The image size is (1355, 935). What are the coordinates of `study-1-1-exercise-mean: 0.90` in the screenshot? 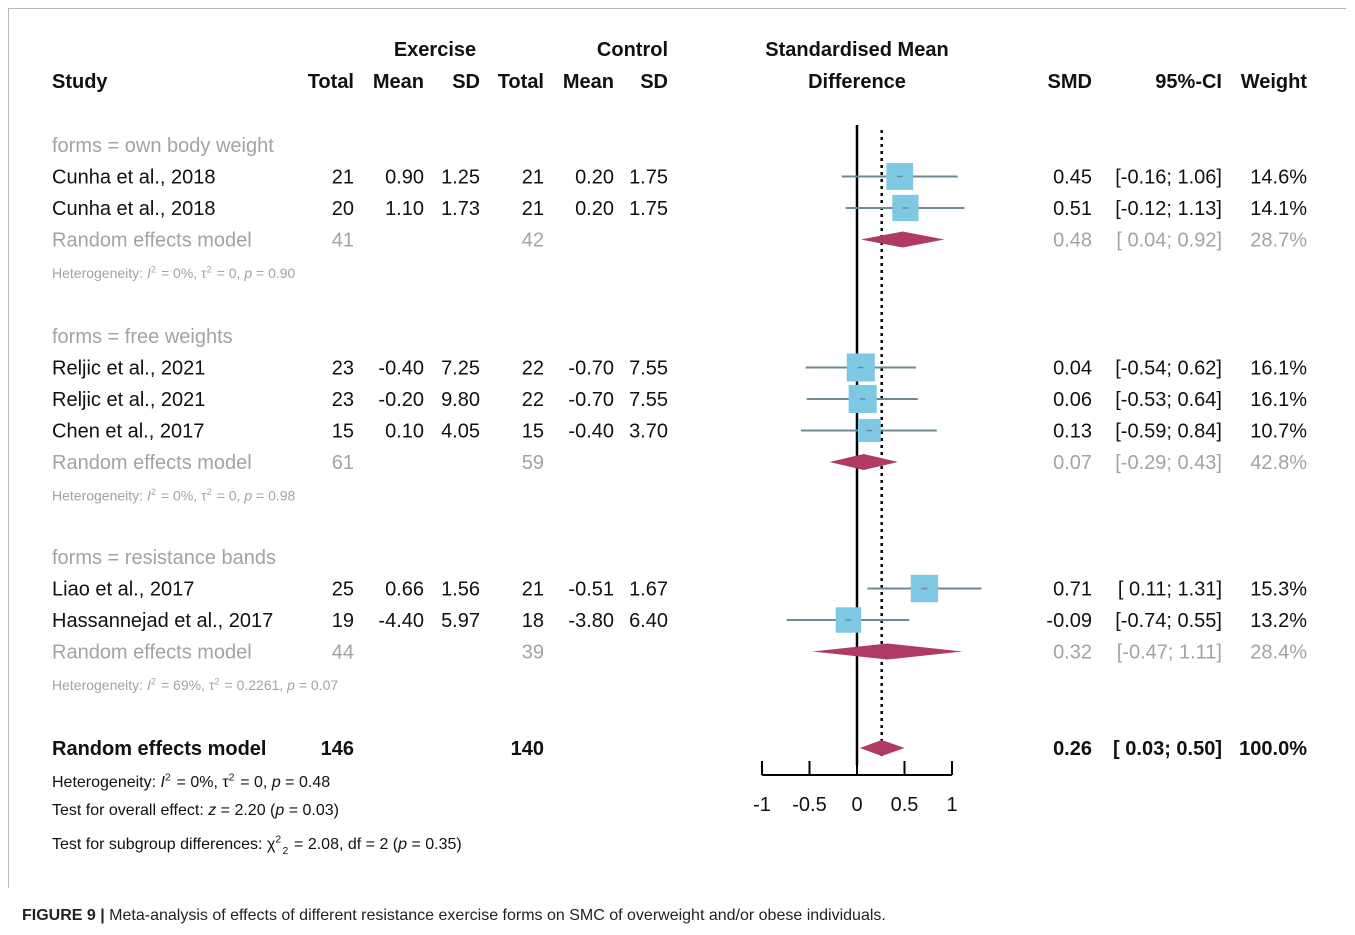 It's located at (404, 178).